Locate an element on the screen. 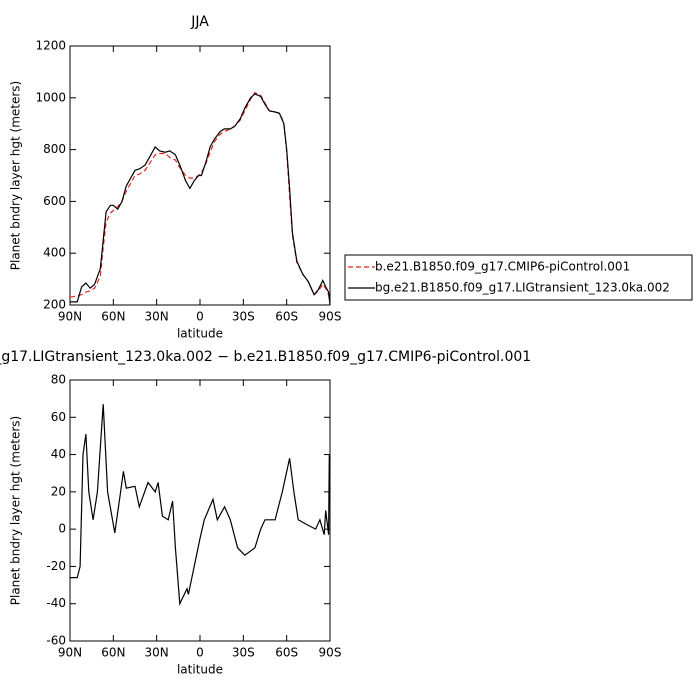 This screenshot has height=700, width=700. chart-title: JJA is located at coordinates (199, 22).